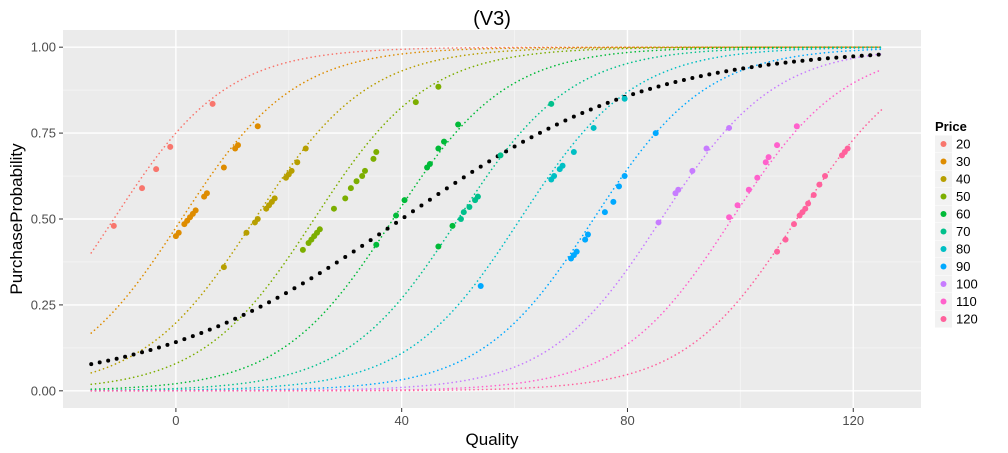 This screenshot has width=1008, height=453. Describe the element at coordinates (518, 418) in the screenshot. I see `x-axis-ticks: 0 40 80 120` at that location.